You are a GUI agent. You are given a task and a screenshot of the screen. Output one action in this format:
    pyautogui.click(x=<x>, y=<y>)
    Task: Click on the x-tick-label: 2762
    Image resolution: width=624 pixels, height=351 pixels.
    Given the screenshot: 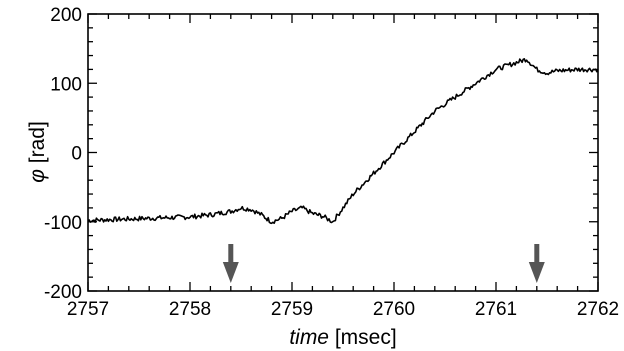 What is the action you would take?
    pyautogui.click(x=598, y=309)
    